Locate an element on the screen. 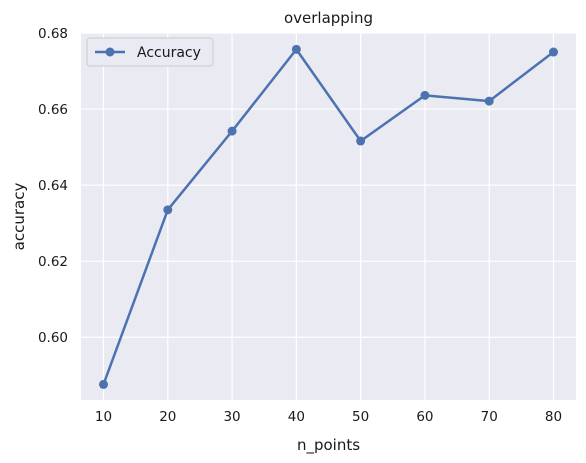 The height and width of the screenshot is (463, 586). x-tick-label: 50 is located at coordinates (360, 417).